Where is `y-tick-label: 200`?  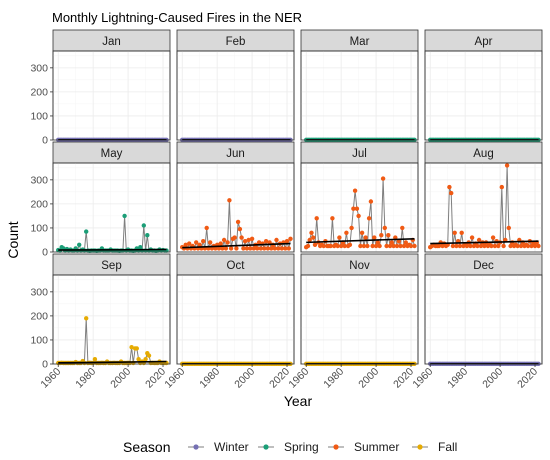
y-tick-label: 200 is located at coordinates (39, 92).